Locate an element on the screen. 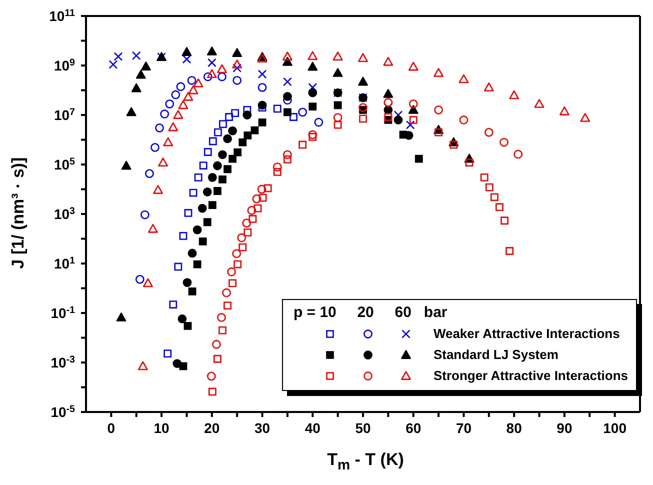 The height and width of the screenshot is (485, 653). y-tick-label: 10$^{7}$ is located at coordinates (65, 114).